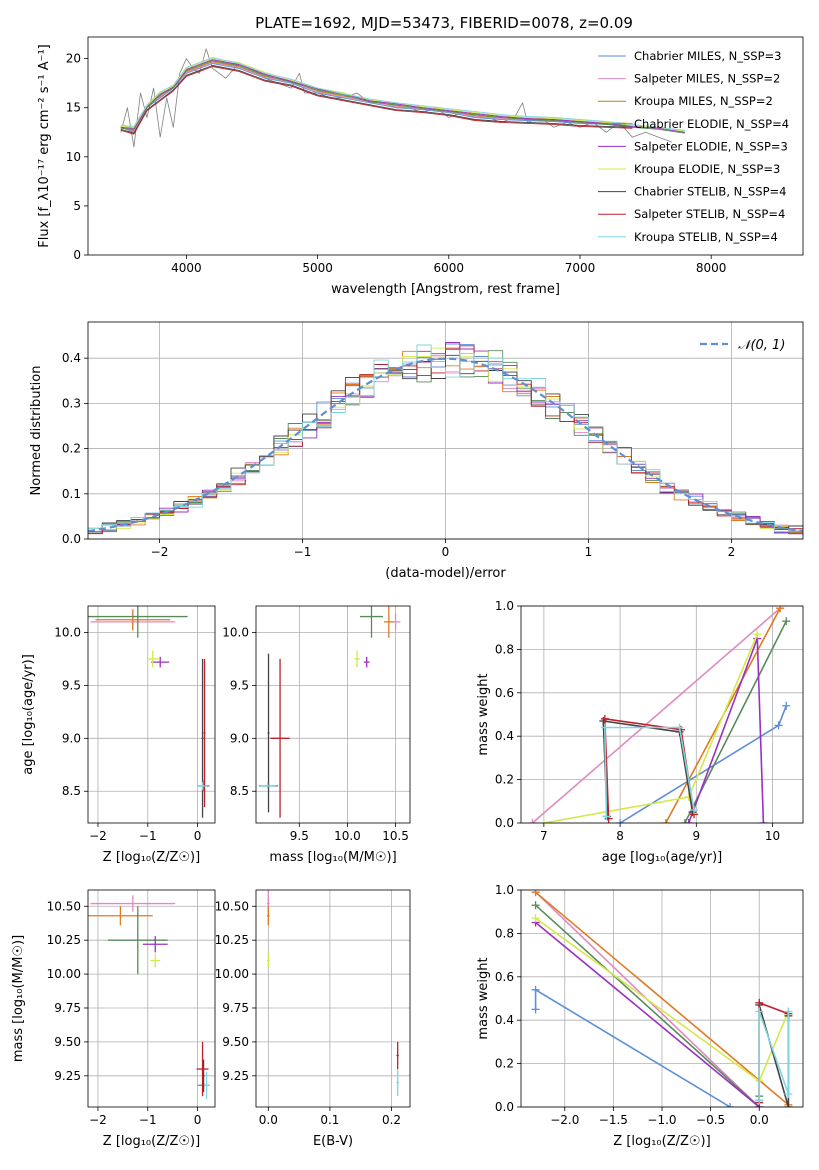 This screenshot has height=1170, width=819. Describe the element at coordinates (445, 445) in the screenshot. I see `gaussian-curve` at that location.